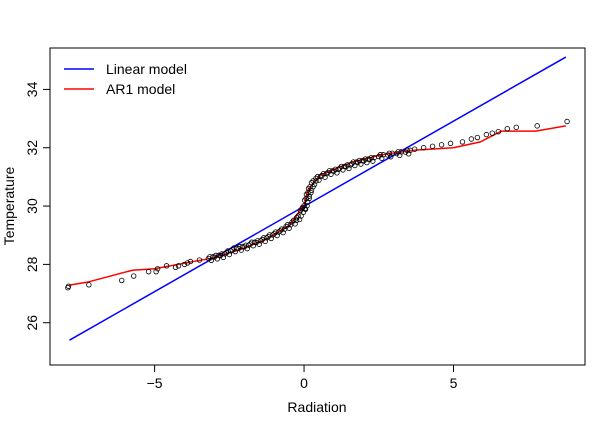 Image resolution: width=610 pixels, height=432 pixels. What do you see at coordinates (32, 148) in the screenshot?
I see `y-tick-label: 32` at bounding box center [32, 148].